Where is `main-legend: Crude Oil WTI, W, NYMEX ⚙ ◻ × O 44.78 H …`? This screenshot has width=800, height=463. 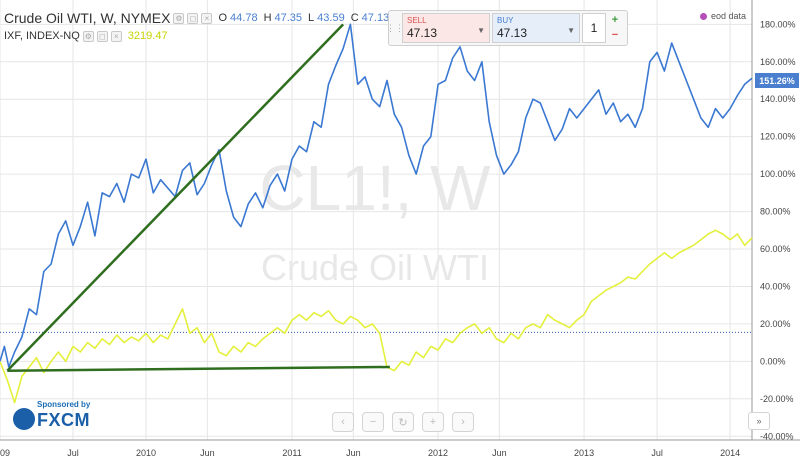 main-legend: Crude Oil WTI, W, NYMEX ⚙ ◻ × O 44.78 H … is located at coordinates (196, 18).